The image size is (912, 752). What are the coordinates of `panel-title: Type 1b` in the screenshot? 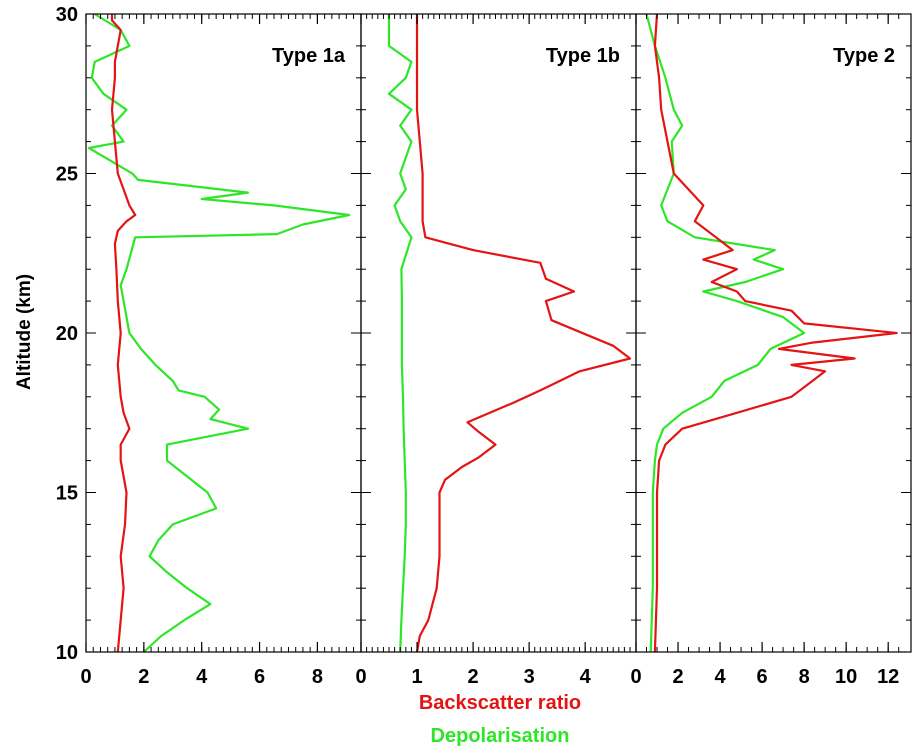 It's located at (583, 56).